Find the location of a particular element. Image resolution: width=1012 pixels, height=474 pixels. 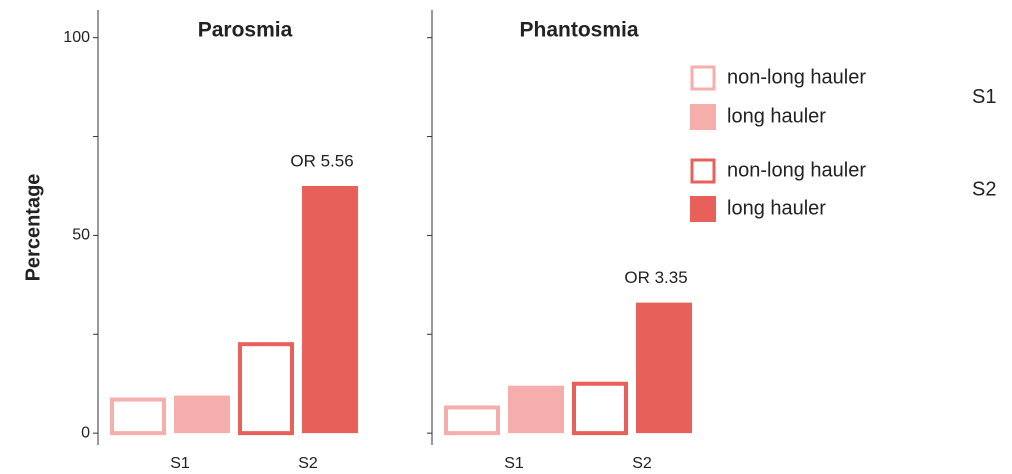

y-tick-label: 0 is located at coordinates (85, 432).